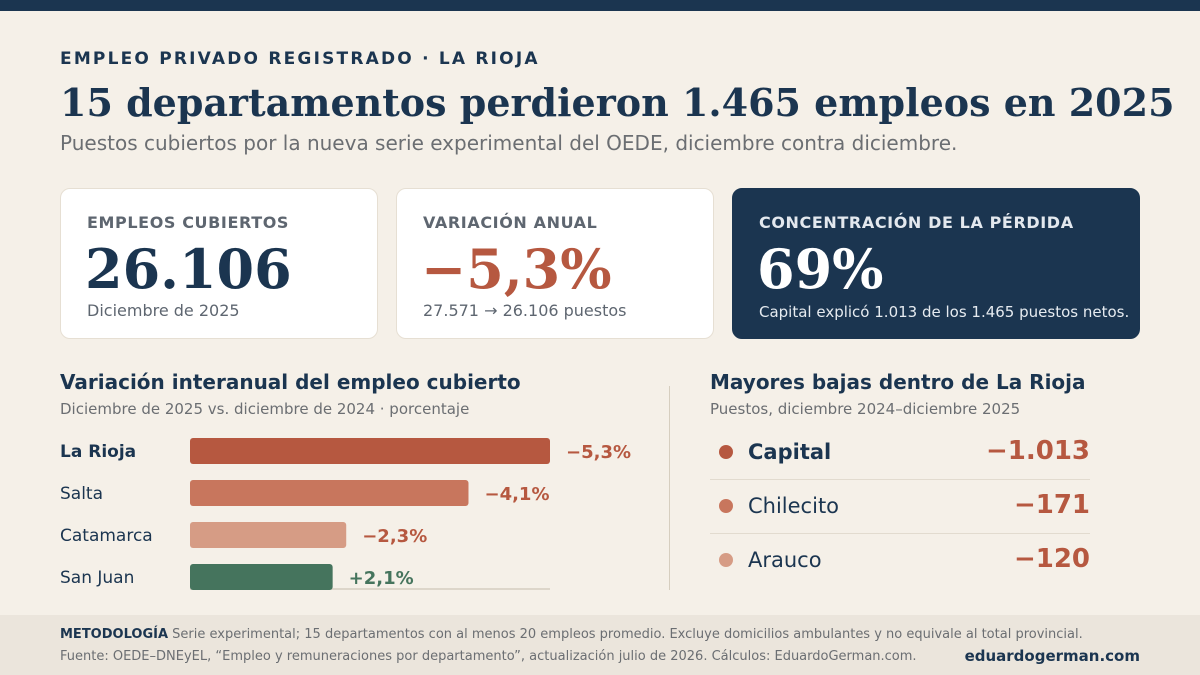 The image size is (1200, 675). What do you see at coordinates (290, 382) in the screenshot?
I see `bar-chart-title: Variación interanual del empleo cubierto` at bounding box center [290, 382].